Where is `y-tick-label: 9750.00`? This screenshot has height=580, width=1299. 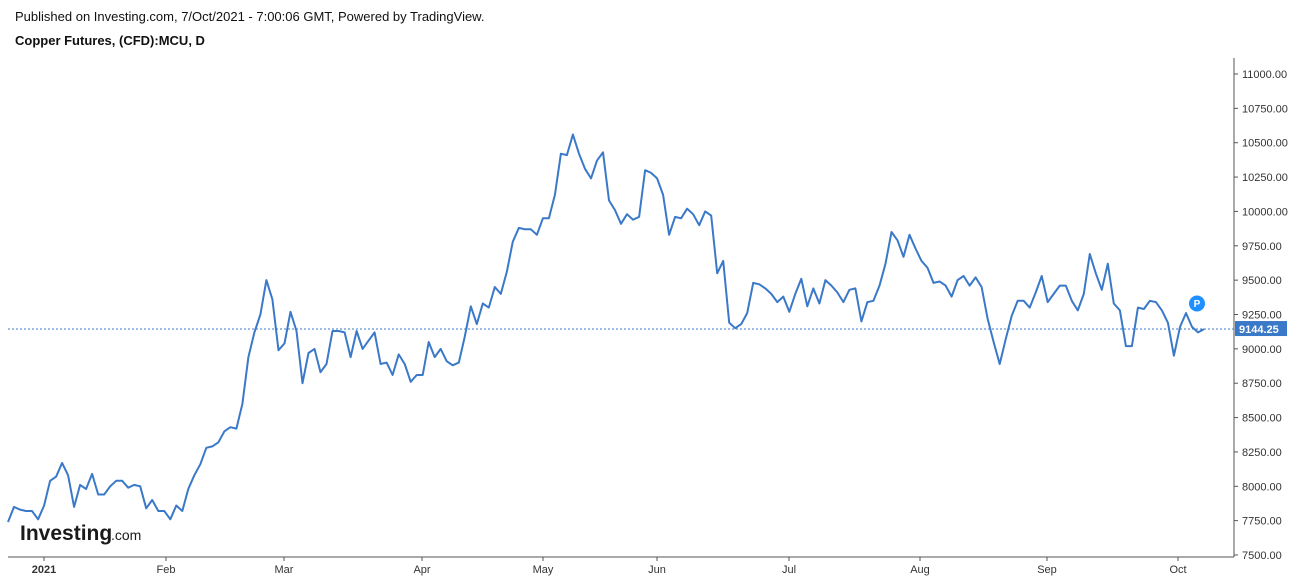 y-tick-label: 9750.00 is located at coordinates (1262, 247).